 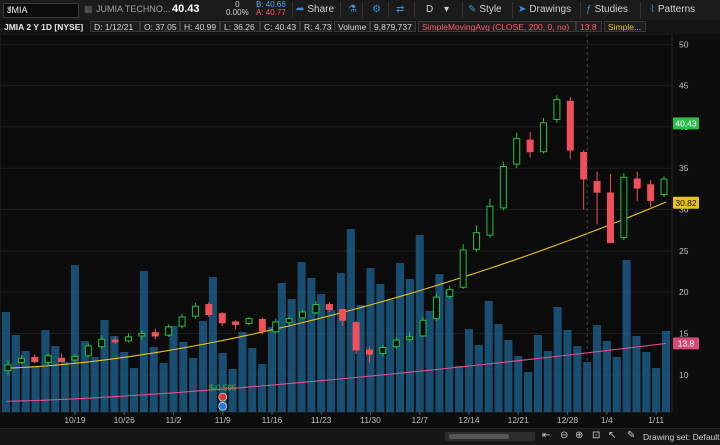 I want to click on compare-icon: ⇄, so click(x=400, y=9).